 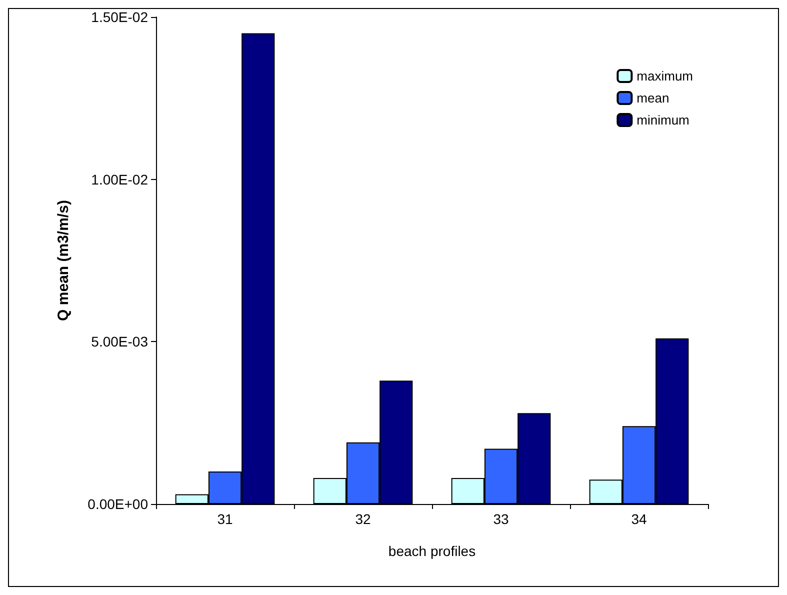 I want to click on x-tick-label: 33, so click(x=501, y=519).